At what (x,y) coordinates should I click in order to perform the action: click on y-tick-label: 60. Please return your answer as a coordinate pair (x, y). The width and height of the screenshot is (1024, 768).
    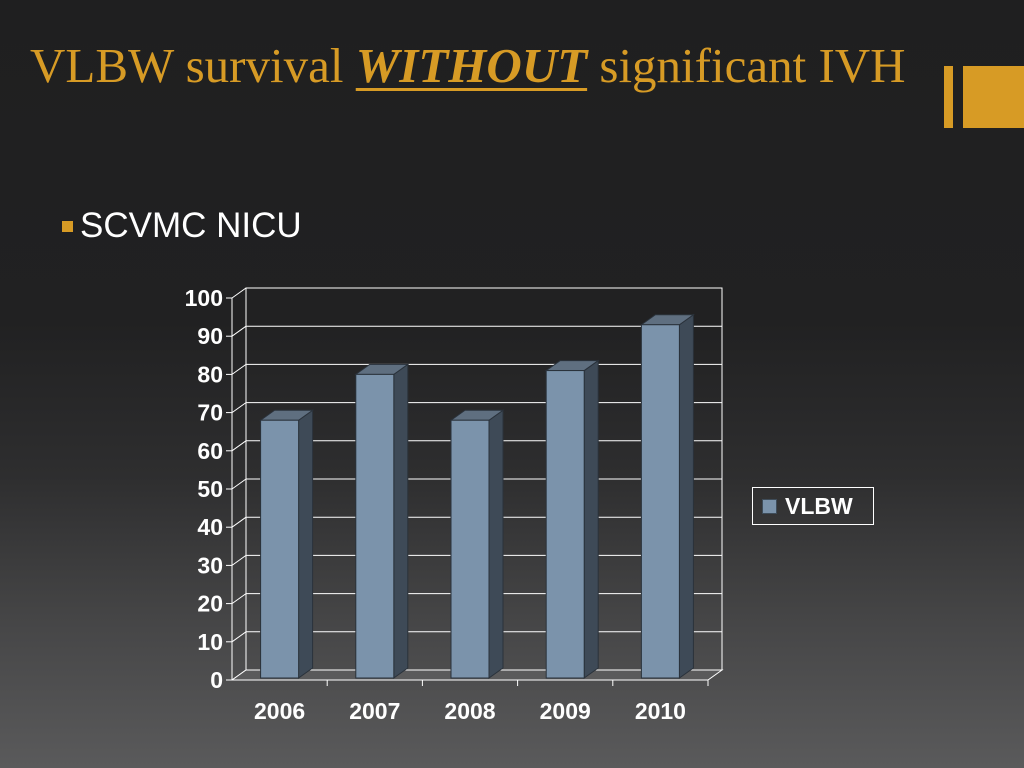
    Looking at the image, I should click on (210, 451).